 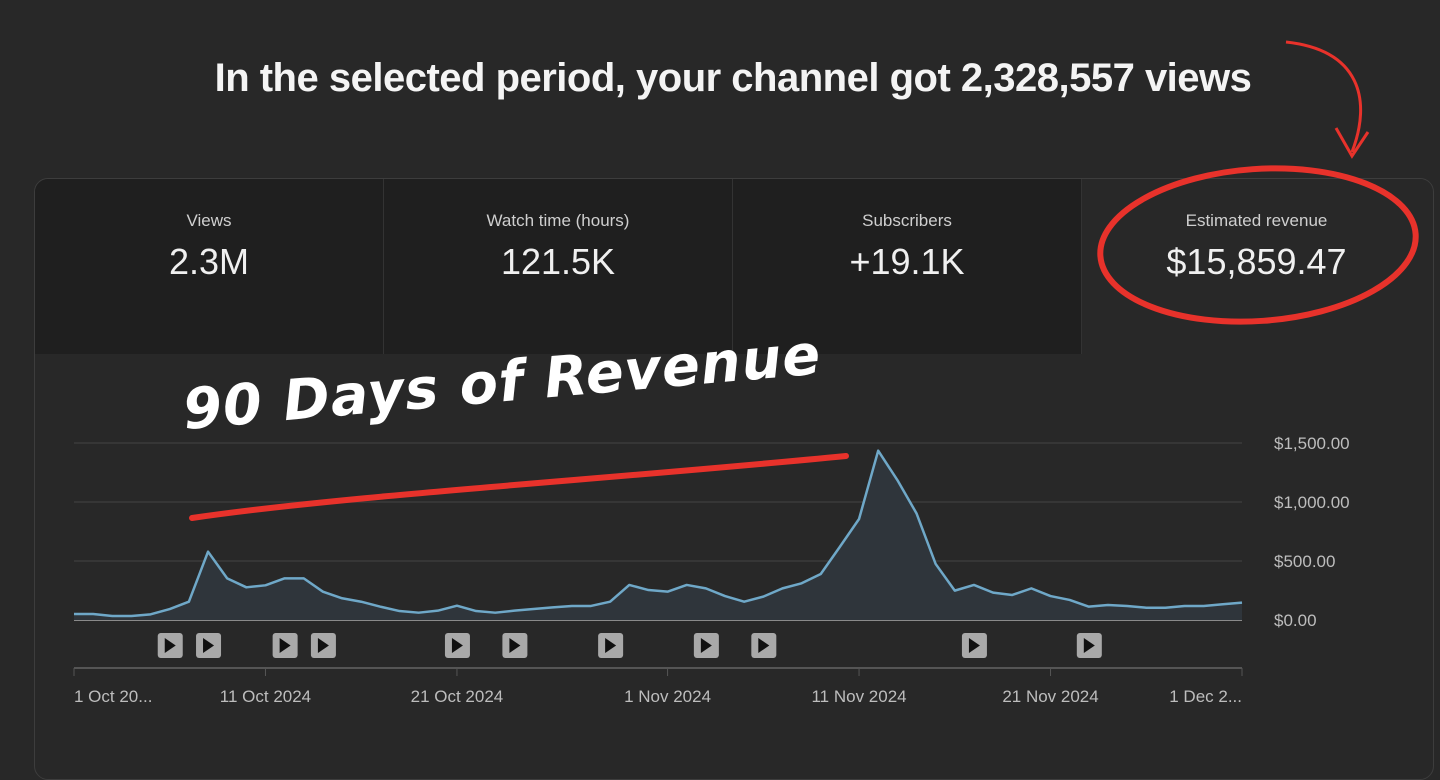 What do you see at coordinates (1312, 443) in the screenshot?
I see `y-tick-label: $1,500.00` at bounding box center [1312, 443].